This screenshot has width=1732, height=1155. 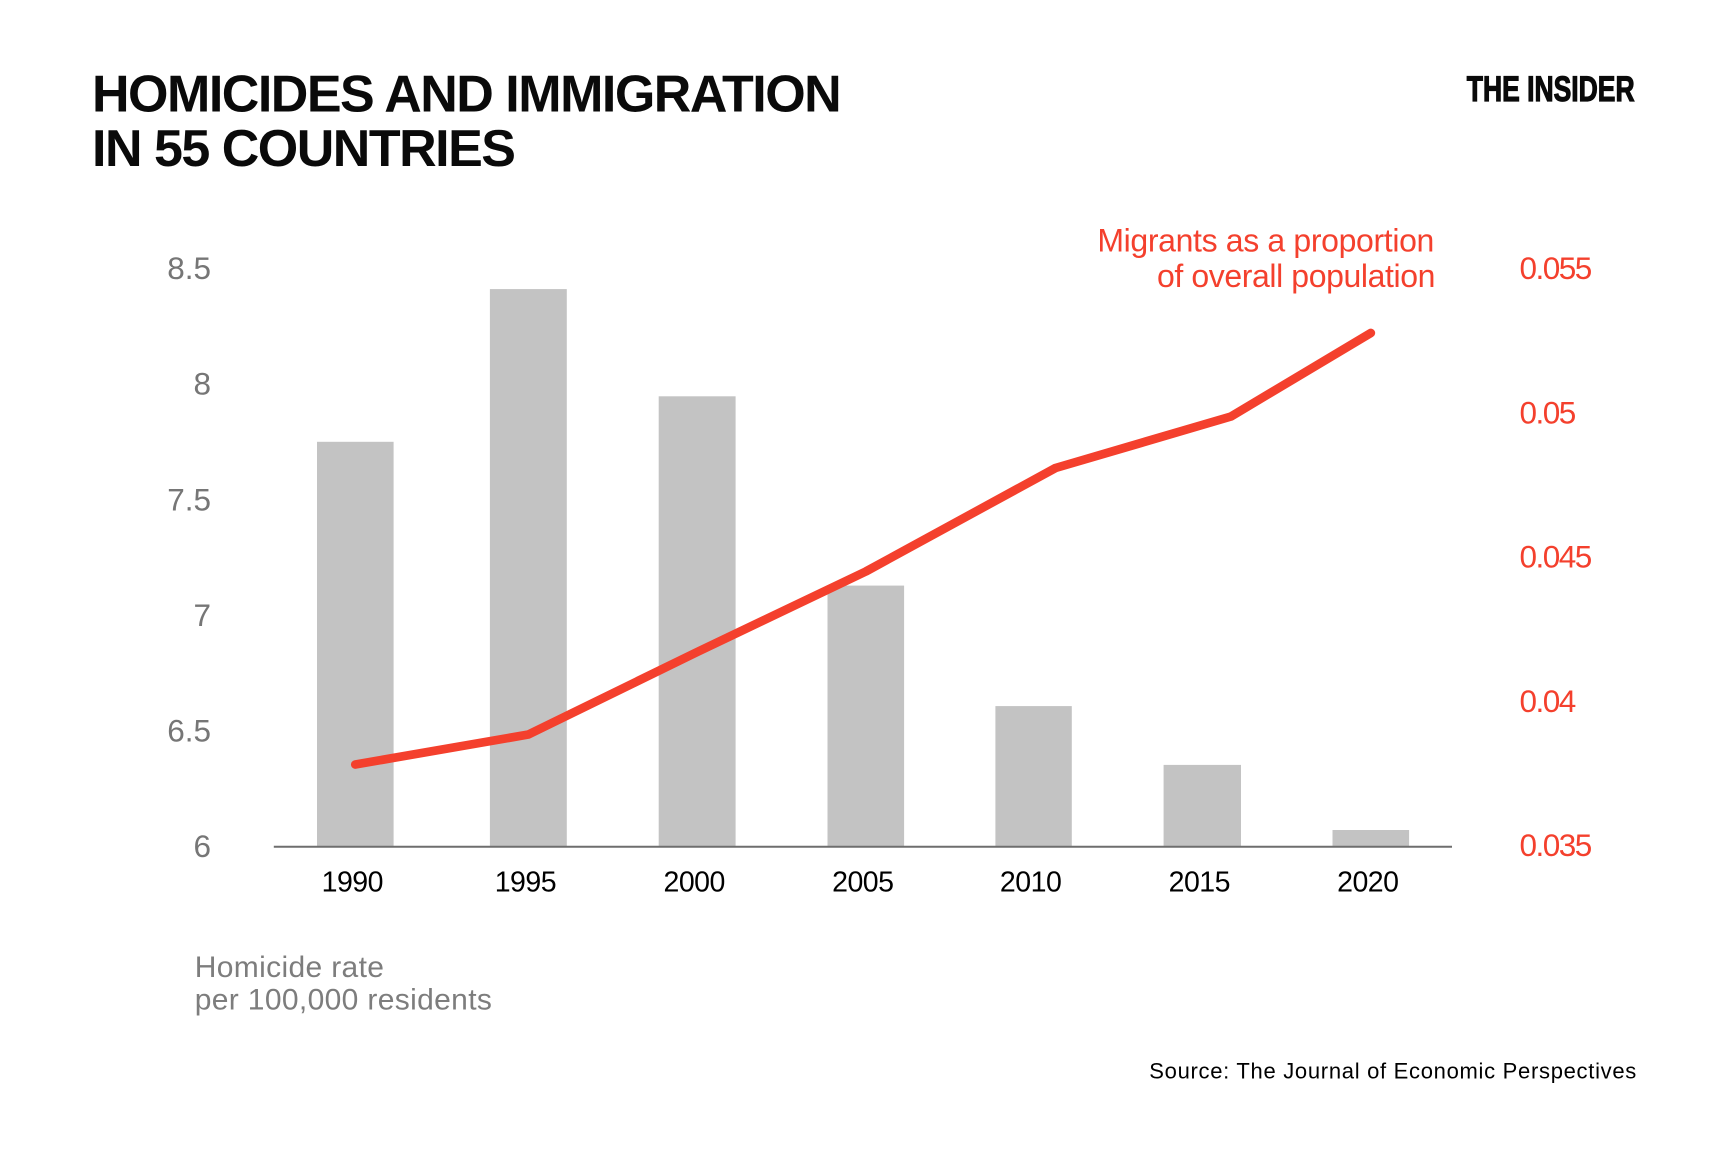 What do you see at coordinates (466, 95) in the screenshot?
I see `svg-text: HOMICIDES AND IMMIGRATION` at bounding box center [466, 95].